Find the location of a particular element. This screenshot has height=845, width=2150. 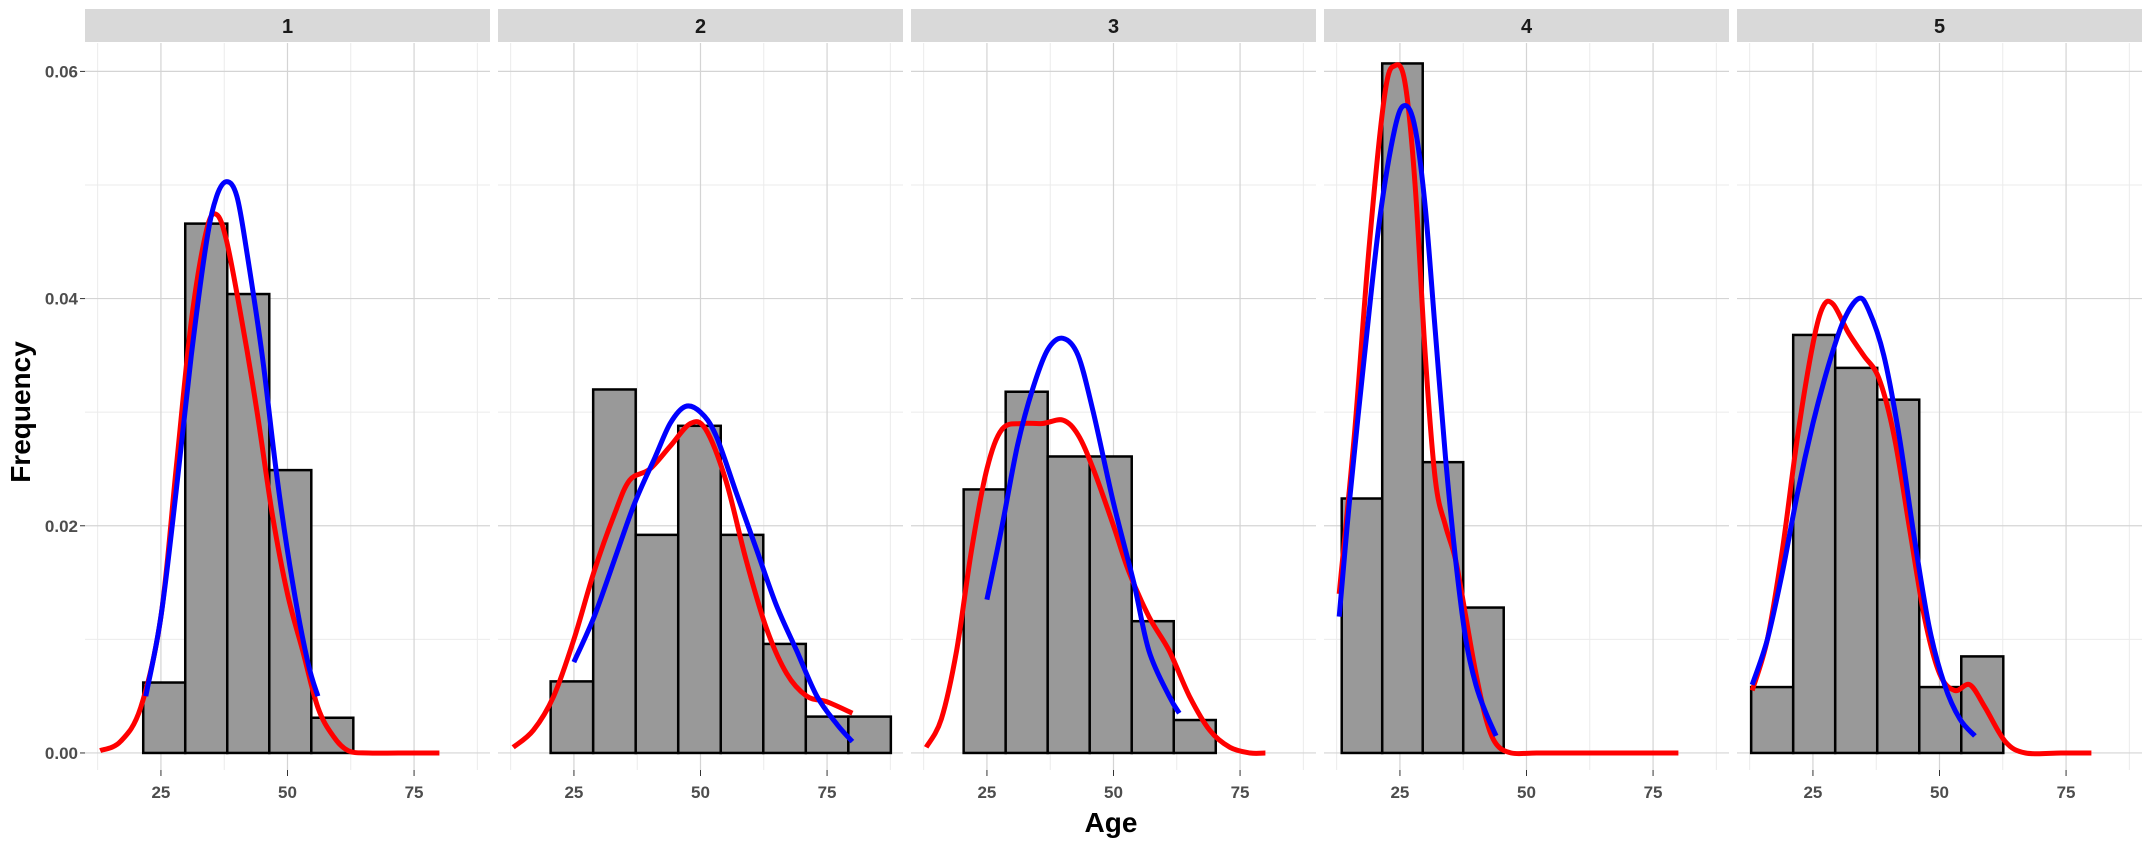

y-tick-label: 0.06 is located at coordinates (61, 71).